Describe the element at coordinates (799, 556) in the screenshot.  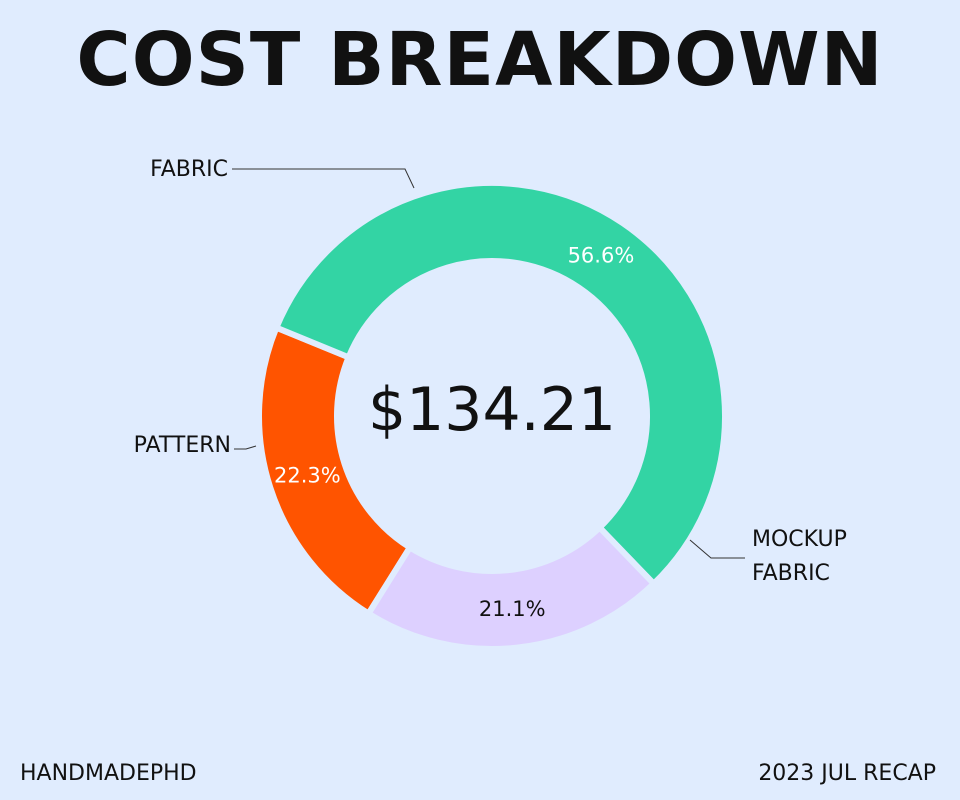
I see `slice-name-label-mockup-fabric: MOCKUP FABRIC` at that location.